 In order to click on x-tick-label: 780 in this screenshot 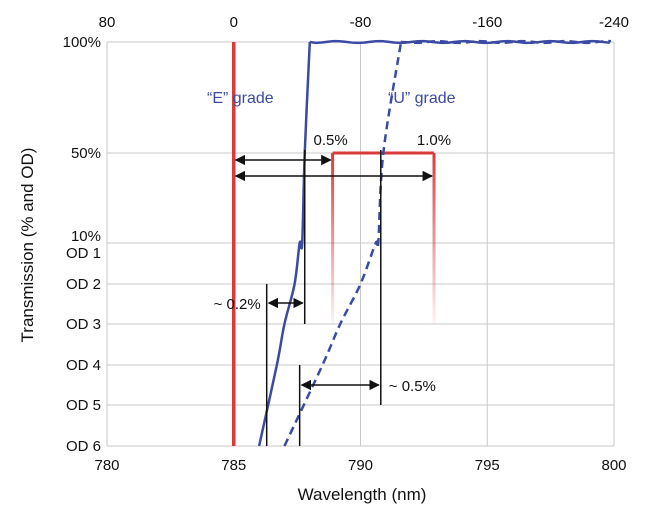, I will do `click(106, 465)`.